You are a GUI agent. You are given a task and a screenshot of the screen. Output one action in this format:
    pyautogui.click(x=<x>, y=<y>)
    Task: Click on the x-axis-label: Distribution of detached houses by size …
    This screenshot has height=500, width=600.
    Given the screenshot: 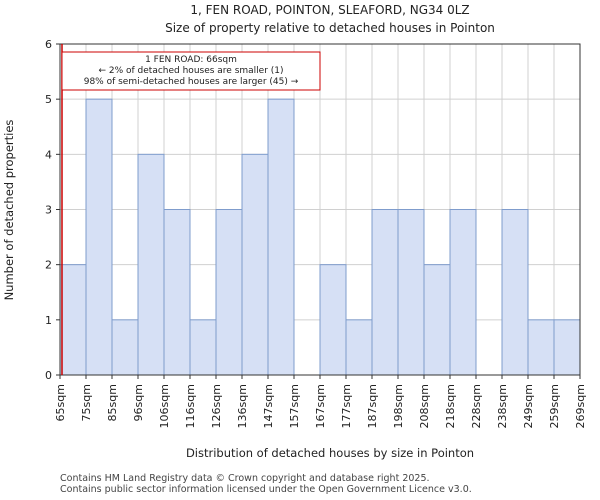 What is the action you would take?
    pyautogui.click(x=330, y=453)
    